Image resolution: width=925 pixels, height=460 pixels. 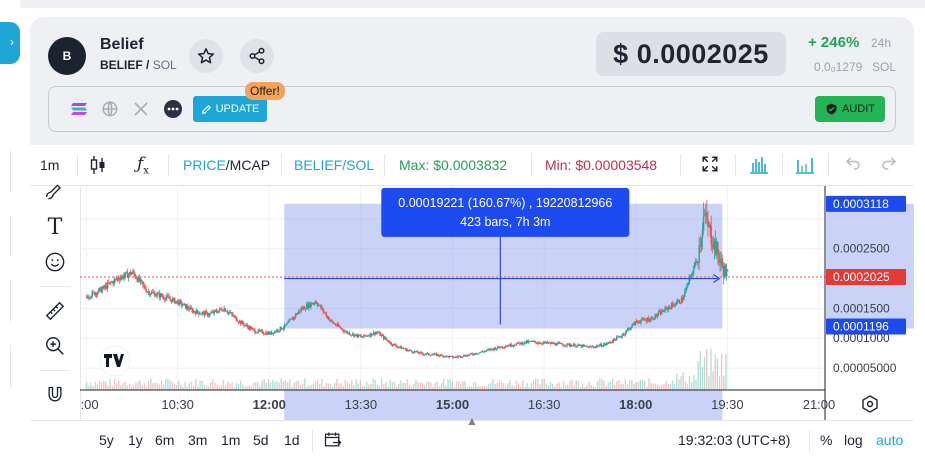 What do you see at coordinates (135, 440) in the screenshot?
I see `range-1y: 1y` at bounding box center [135, 440].